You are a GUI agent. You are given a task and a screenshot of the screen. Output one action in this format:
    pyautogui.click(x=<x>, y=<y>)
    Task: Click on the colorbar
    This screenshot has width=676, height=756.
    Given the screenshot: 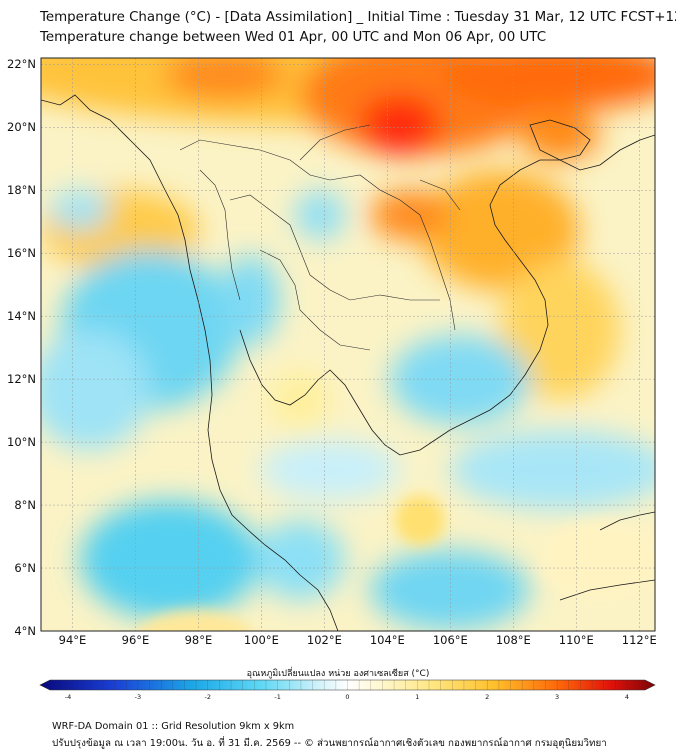 What is the action you would take?
    pyautogui.click(x=347, y=685)
    